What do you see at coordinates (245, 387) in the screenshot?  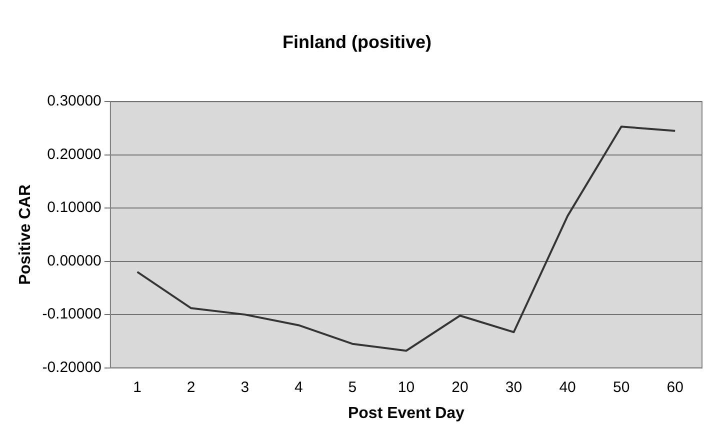 I see `x-tick-label: 3` at bounding box center [245, 387].